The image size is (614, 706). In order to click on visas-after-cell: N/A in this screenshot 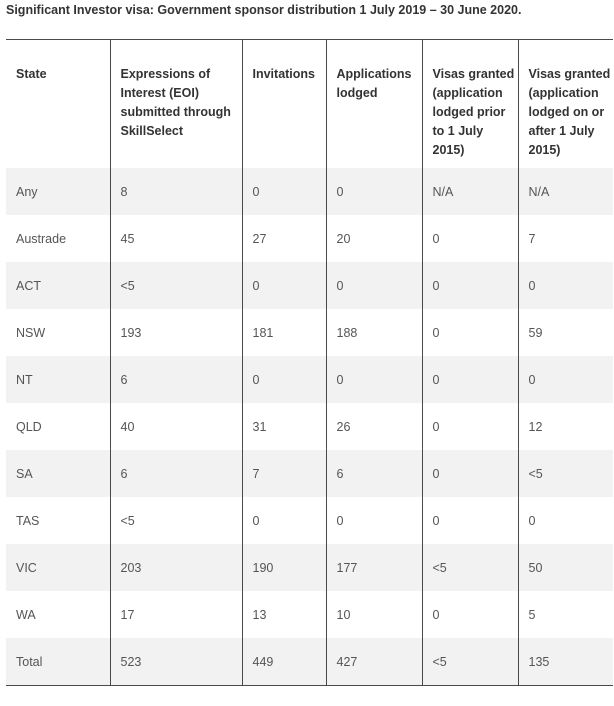, I will do `click(565, 191)`.